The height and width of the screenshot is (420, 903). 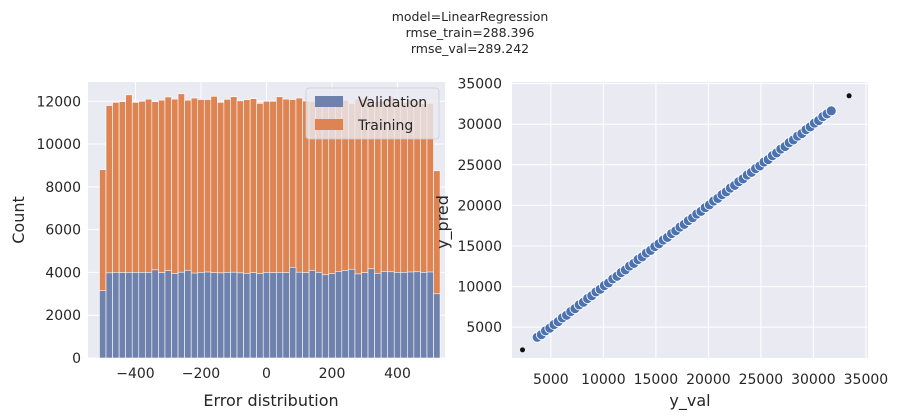 I want to click on histogram-y-tick-labels: 0 2000 4000 6000 8000 10000 12000, so click(x=58, y=230).